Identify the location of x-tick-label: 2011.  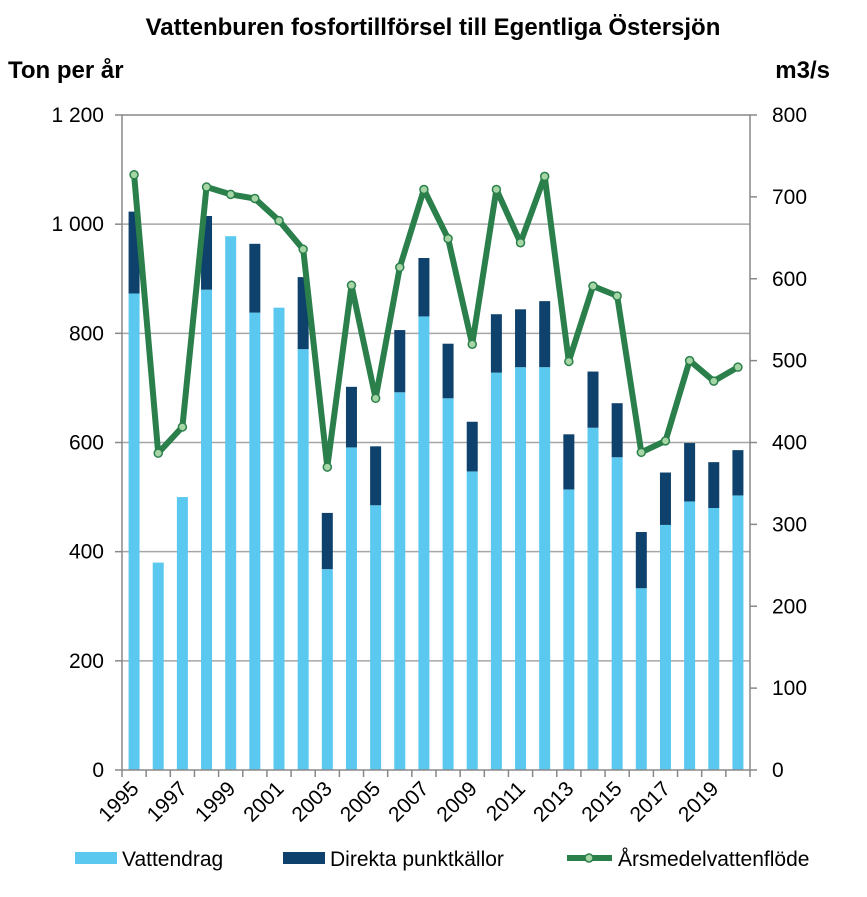
(506, 801).